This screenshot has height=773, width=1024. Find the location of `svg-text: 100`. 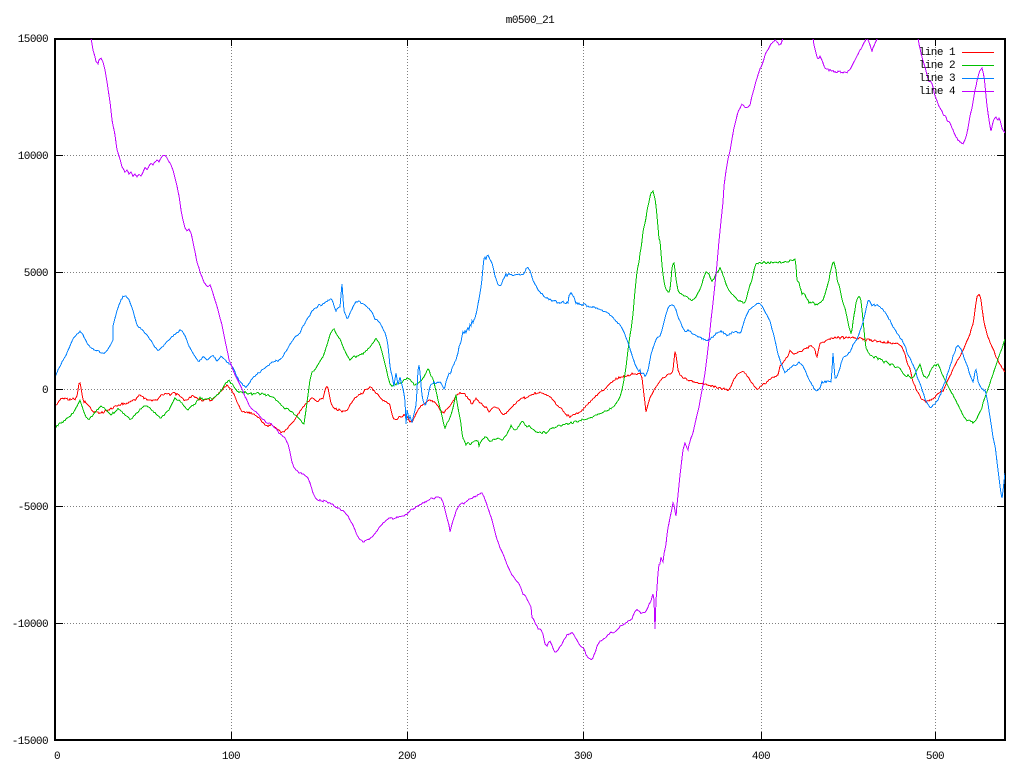

svg-text: 100 is located at coordinates (231, 757).